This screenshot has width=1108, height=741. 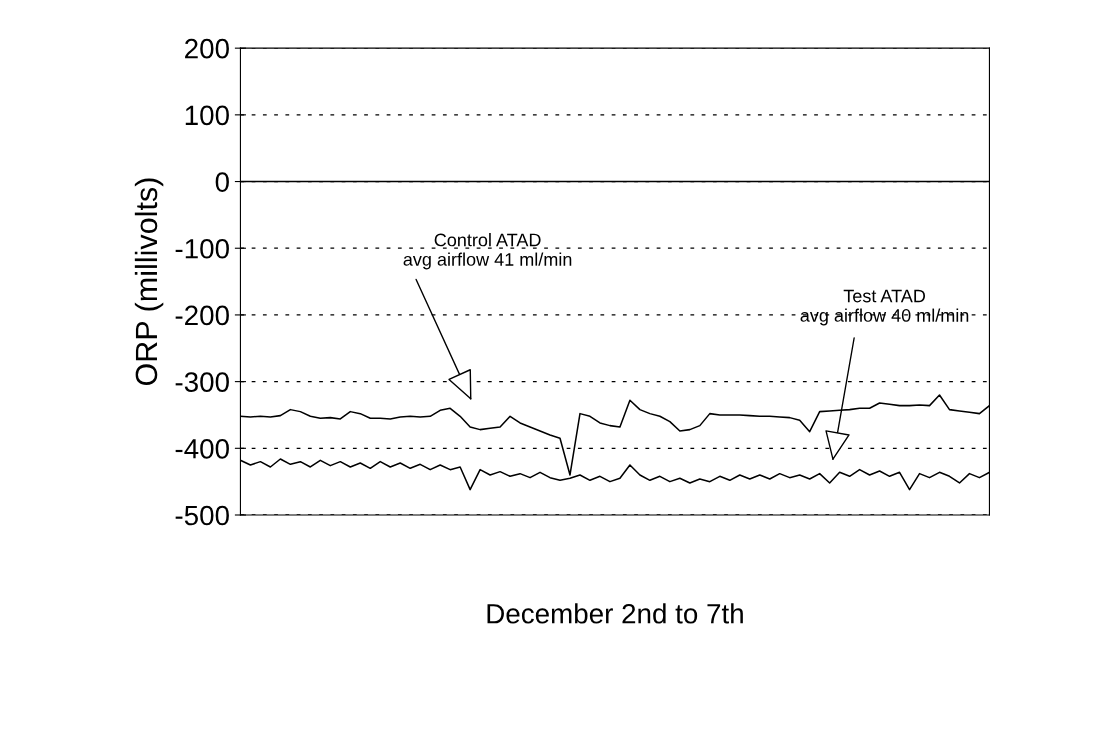 I want to click on y-tick-label: -100, so click(x=202, y=248).